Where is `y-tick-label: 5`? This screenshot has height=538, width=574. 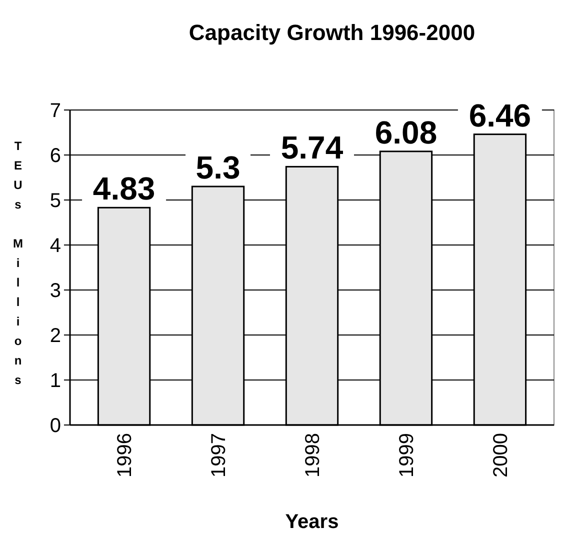 y-tick-label: 5 is located at coordinates (55, 201).